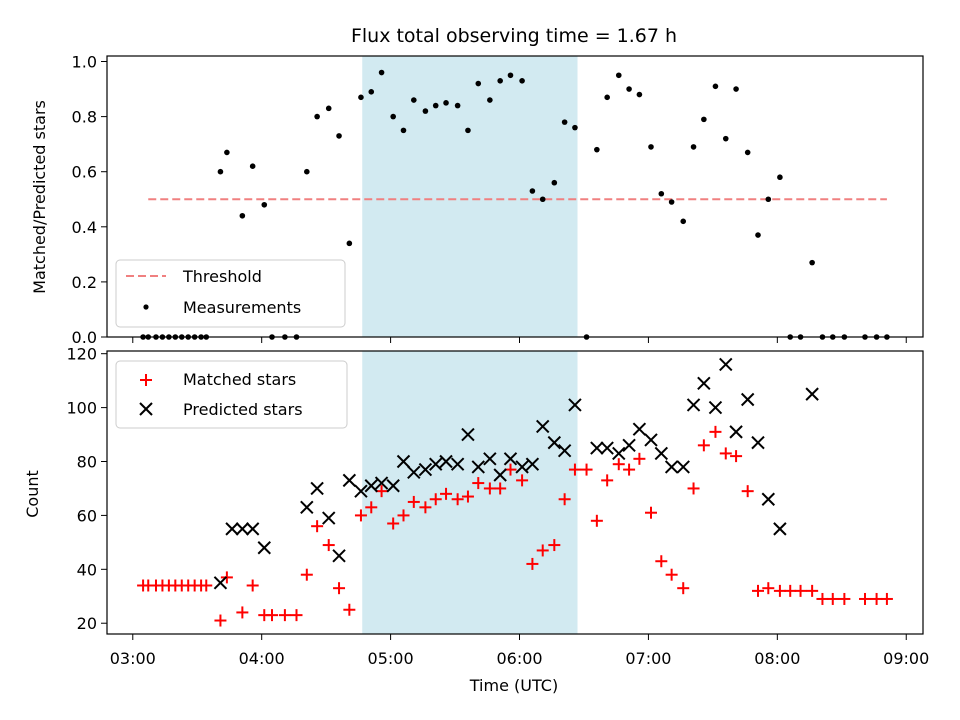  What do you see at coordinates (648, 658) in the screenshot?
I see `x-tick-label: 07:00` at bounding box center [648, 658].